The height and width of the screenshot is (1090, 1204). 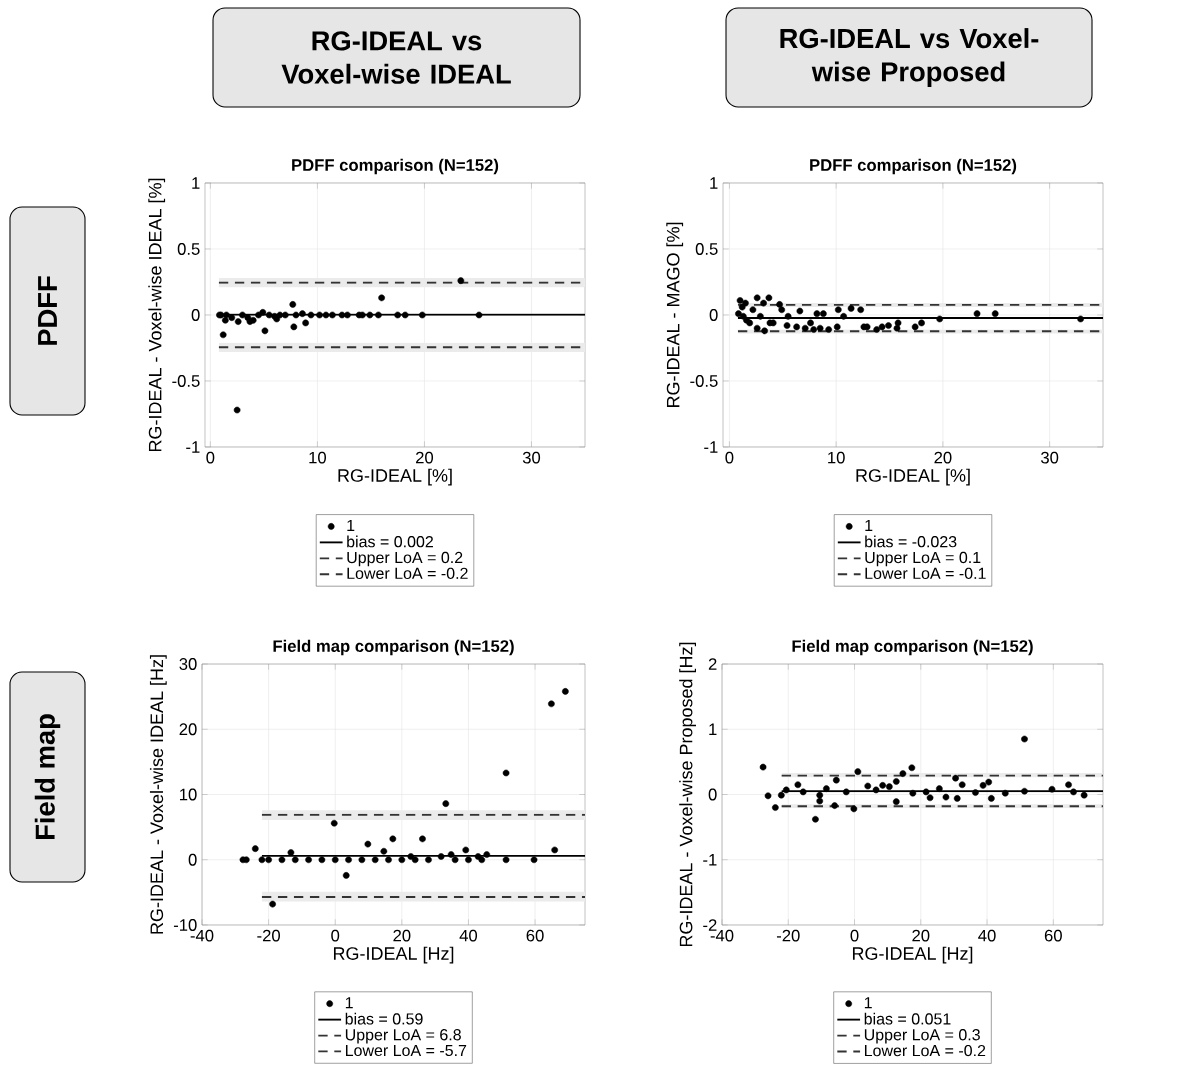 I want to click on legend-label: bias = 0.051, so click(x=907, y=1018).